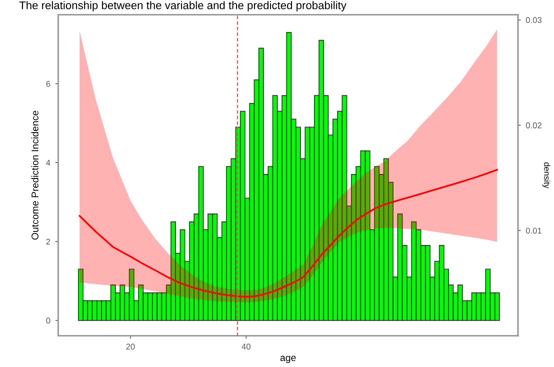 Image resolution: width=554 pixels, height=367 pixels. Describe the element at coordinates (288, 360) in the screenshot. I see `x-axis-title: age` at that location.